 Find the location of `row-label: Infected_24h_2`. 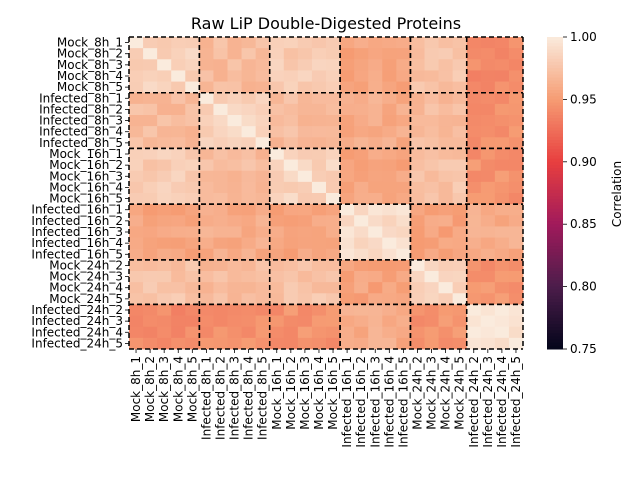

row-label: Infected_24h_2 is located at coordinates (77, 310).